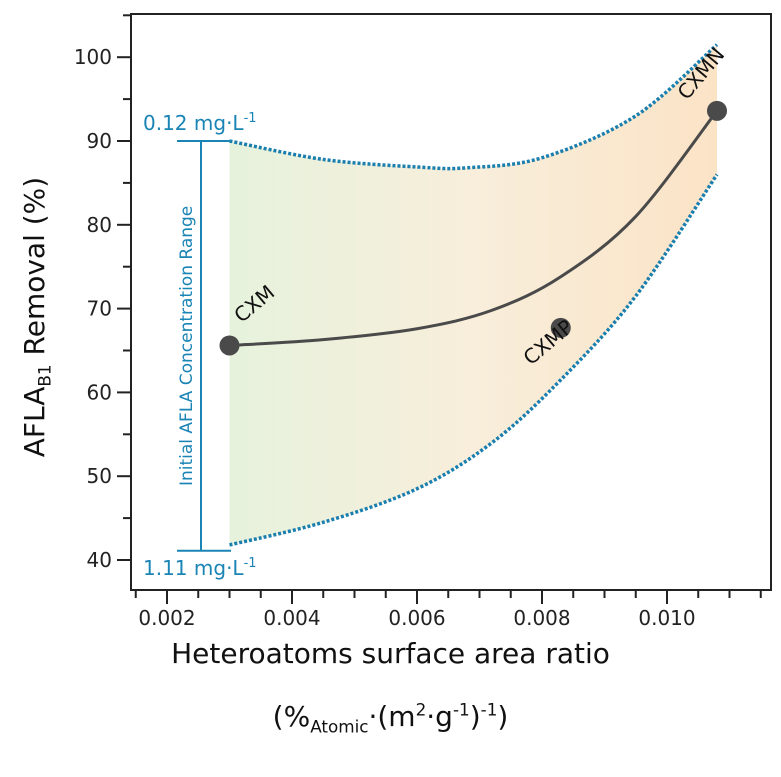 This screenshot has width=781, height=777. Describe the element at coordinates (99, 141) in the screenshot. I see `y-tick-label: 90` at that location.